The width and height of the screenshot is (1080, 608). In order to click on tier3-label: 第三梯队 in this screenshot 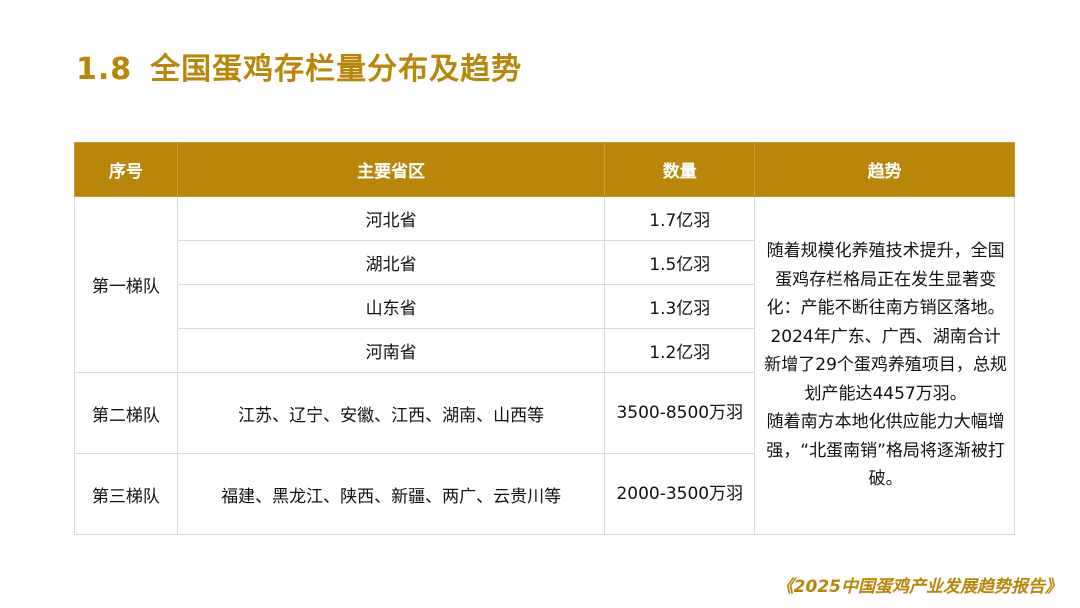, I will do `click(126, 494)`.